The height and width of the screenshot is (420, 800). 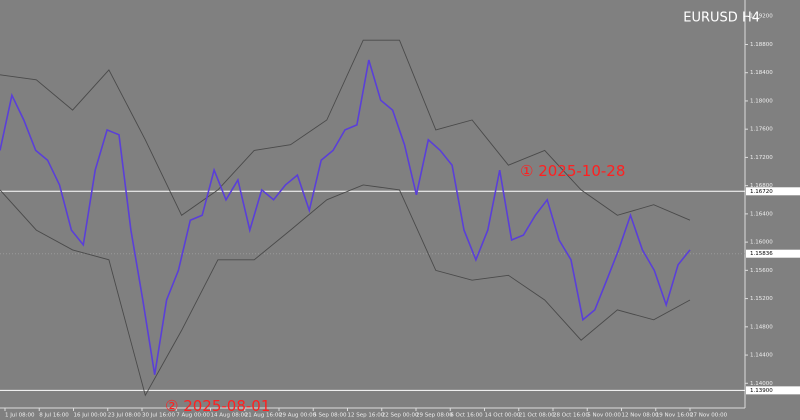 I want to click on y-tick-label: 1.14400, so click(x=761, y=356).